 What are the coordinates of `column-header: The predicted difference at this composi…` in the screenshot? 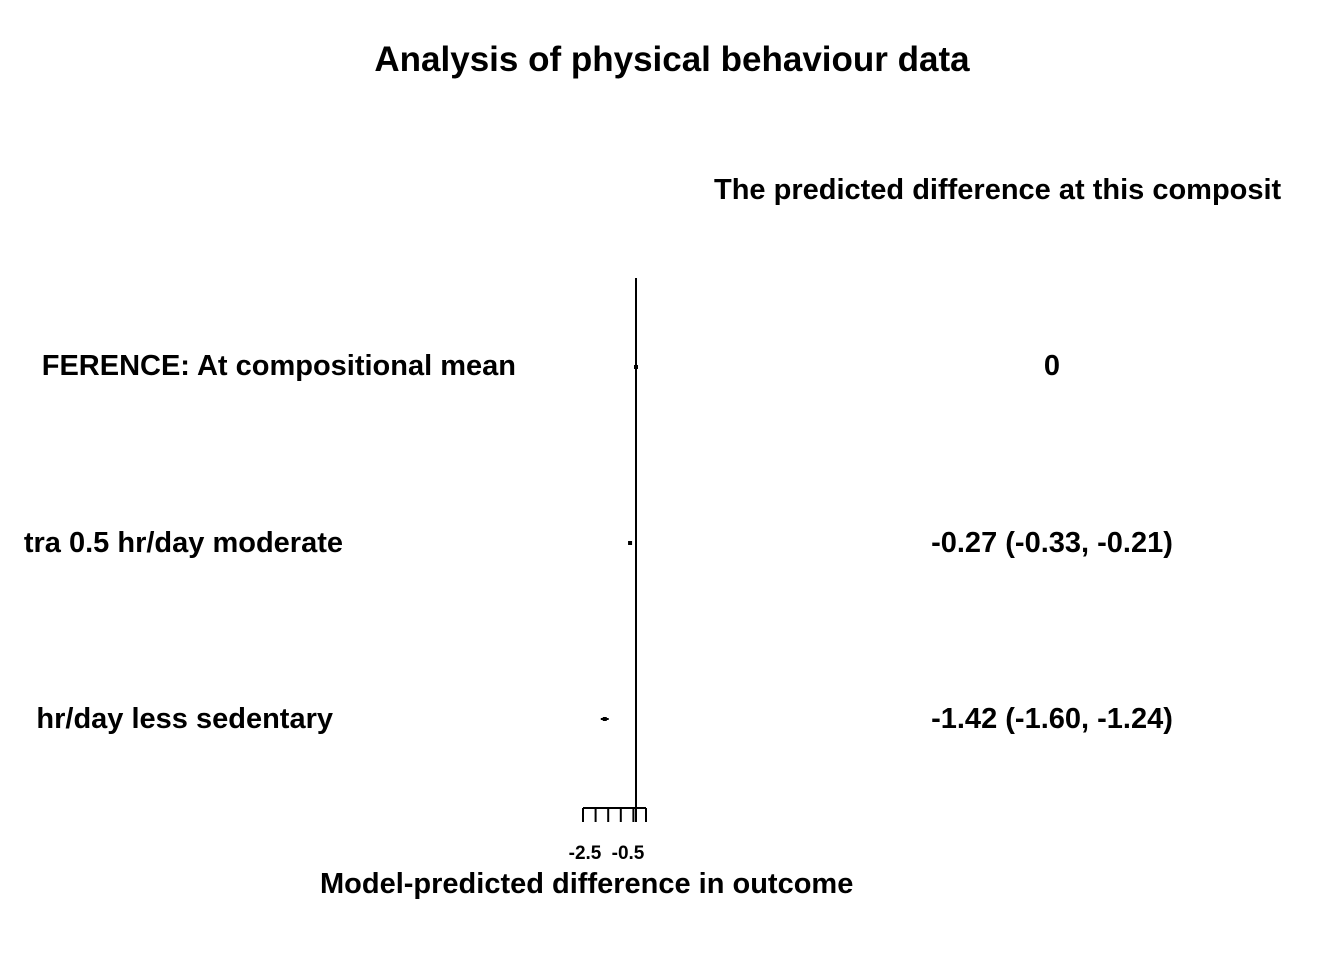 It's located at (998, 190).